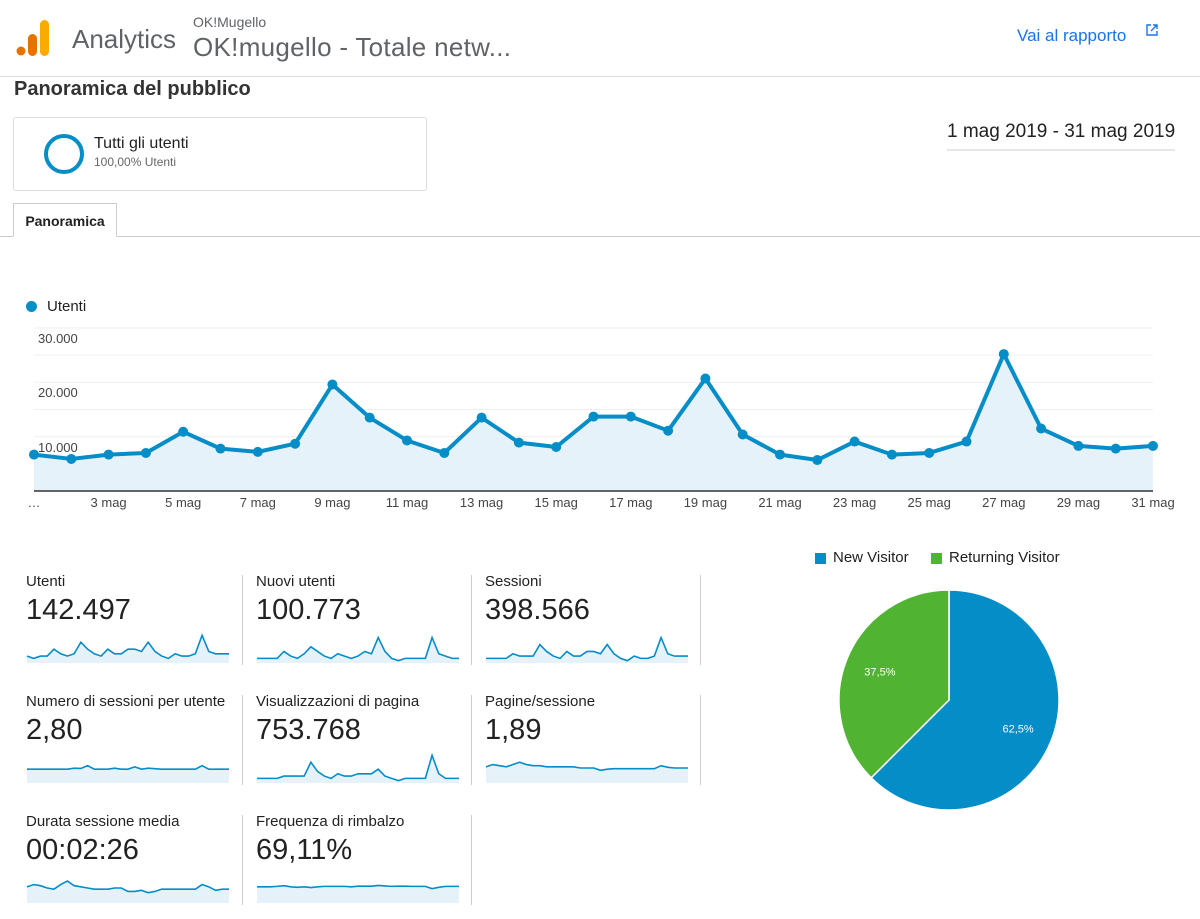 This screenshot has width=1200, height=919. What do you see at coordinates (1153, 502) in the screenshot?
I see `x-tick-label: 31 mag` at bounding box center [1153, 502].